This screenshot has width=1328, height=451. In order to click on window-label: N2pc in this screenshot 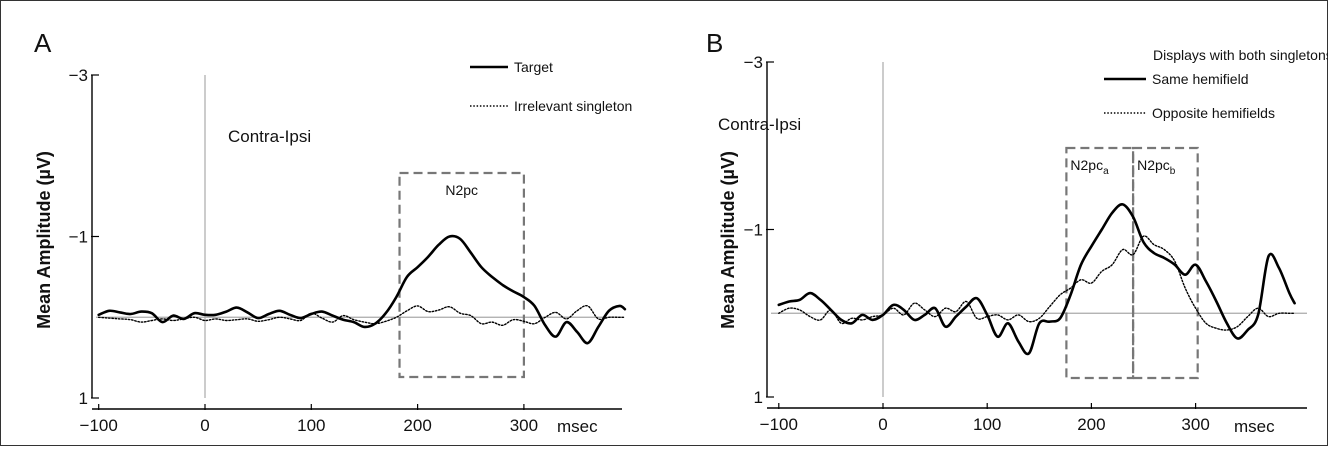, I will do `click(461, 190)`.